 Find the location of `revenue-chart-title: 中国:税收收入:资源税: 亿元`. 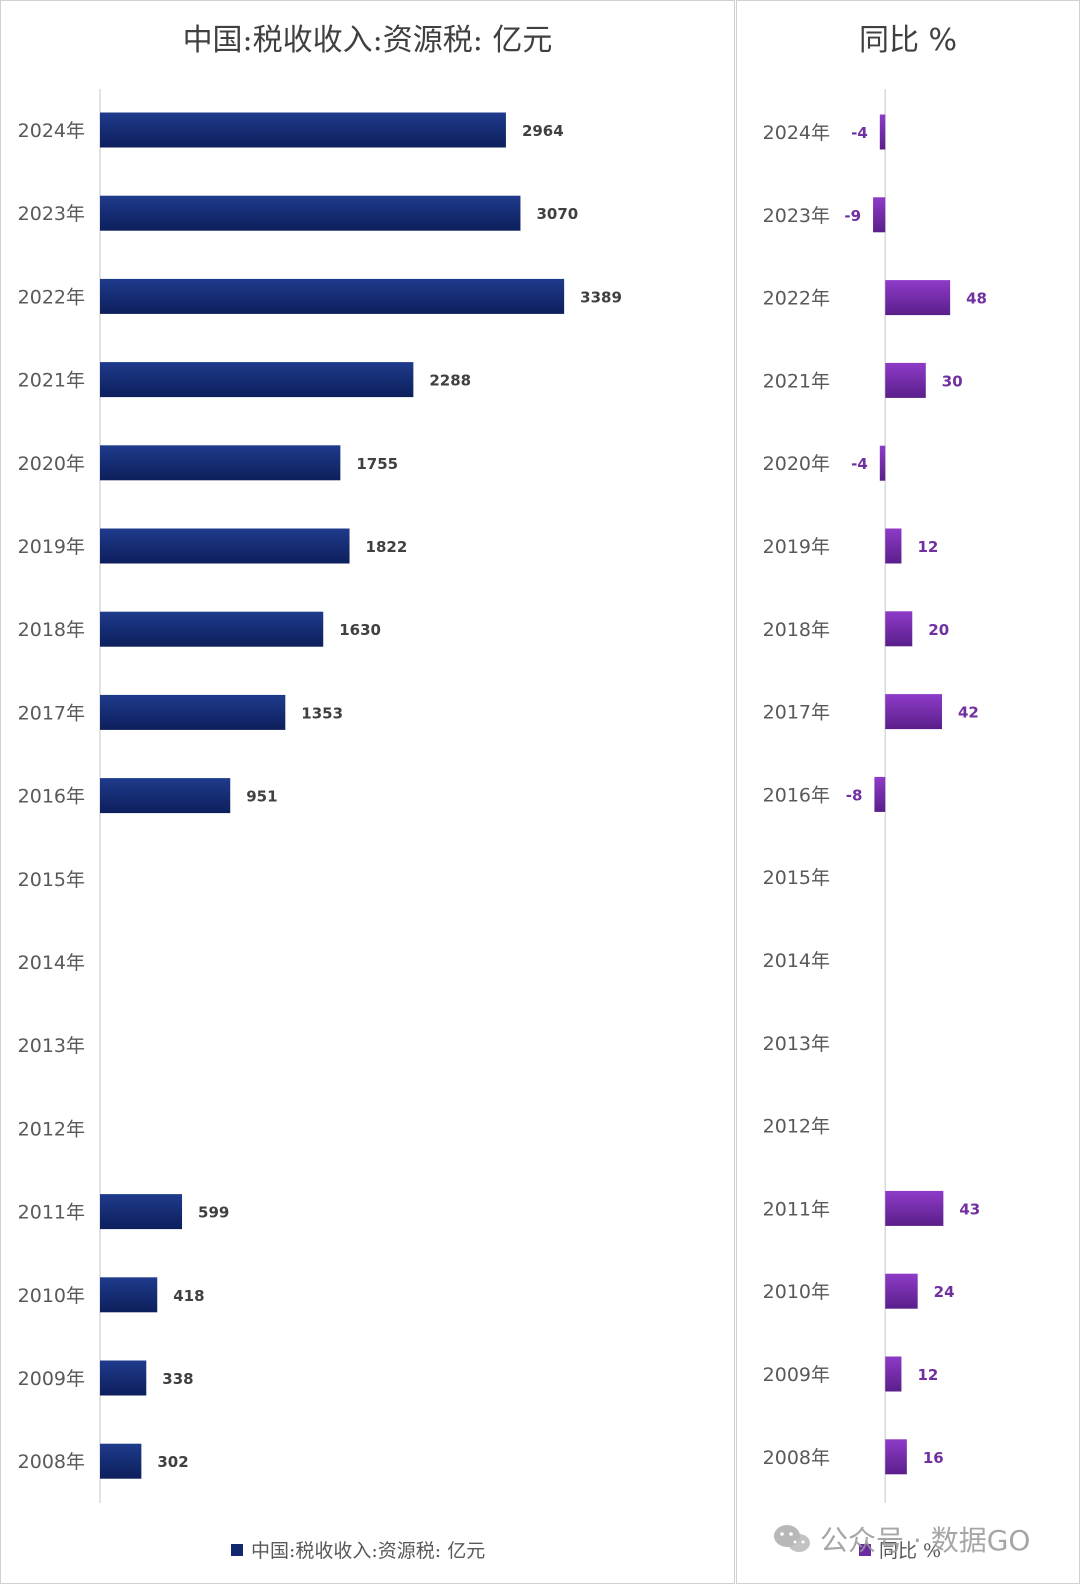

revenue-chart-title: 中国:税收收入:资源税: 亿元 is located at coordinates (367, 40).